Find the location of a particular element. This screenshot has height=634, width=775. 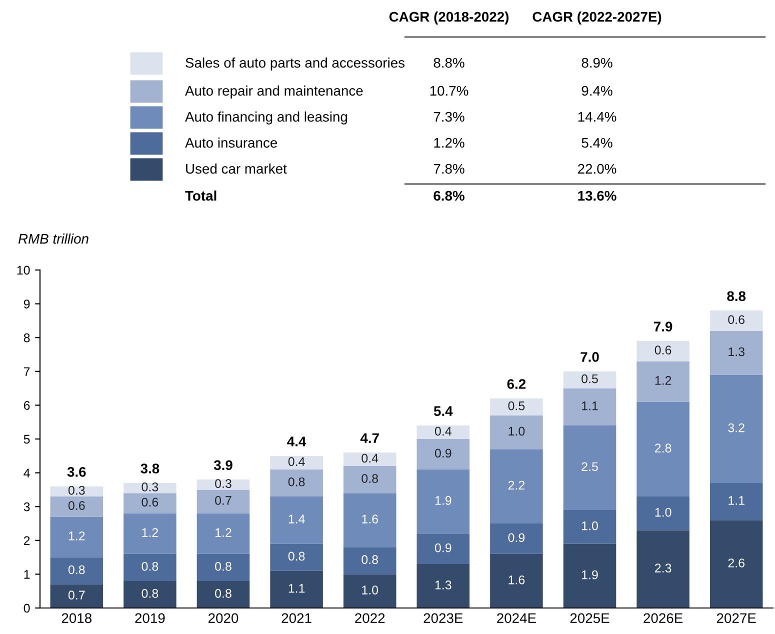

y-tick-label: 4 is located at coordinates (27, 473).